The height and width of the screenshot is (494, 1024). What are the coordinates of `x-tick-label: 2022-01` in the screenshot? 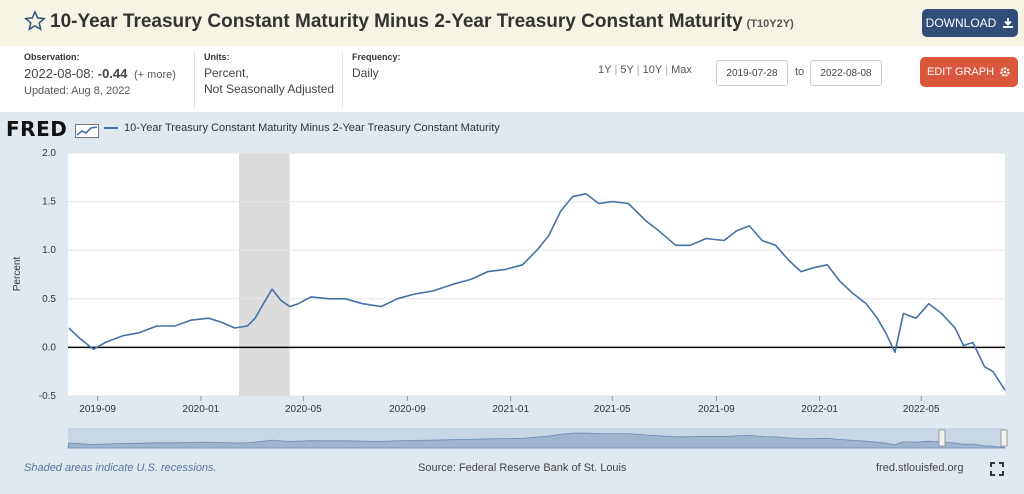 It's located at (819, 409).